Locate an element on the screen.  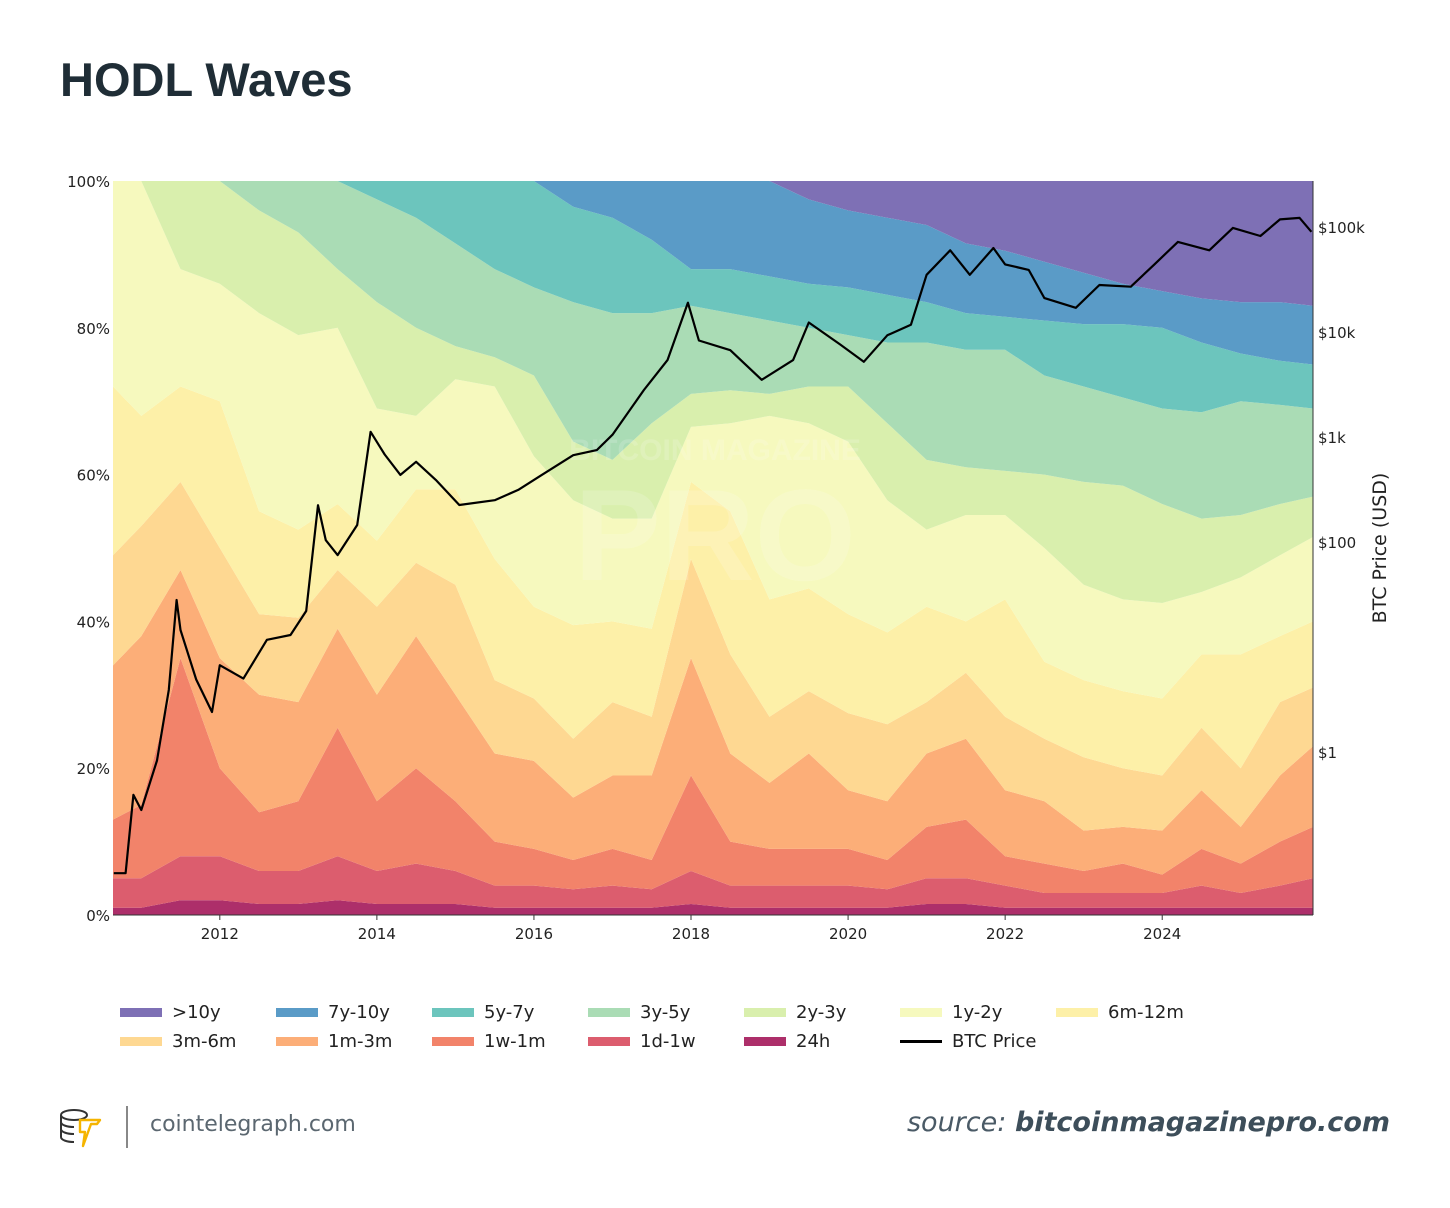
legend-label: 3m-6m is located at coordinates (204, 1041).